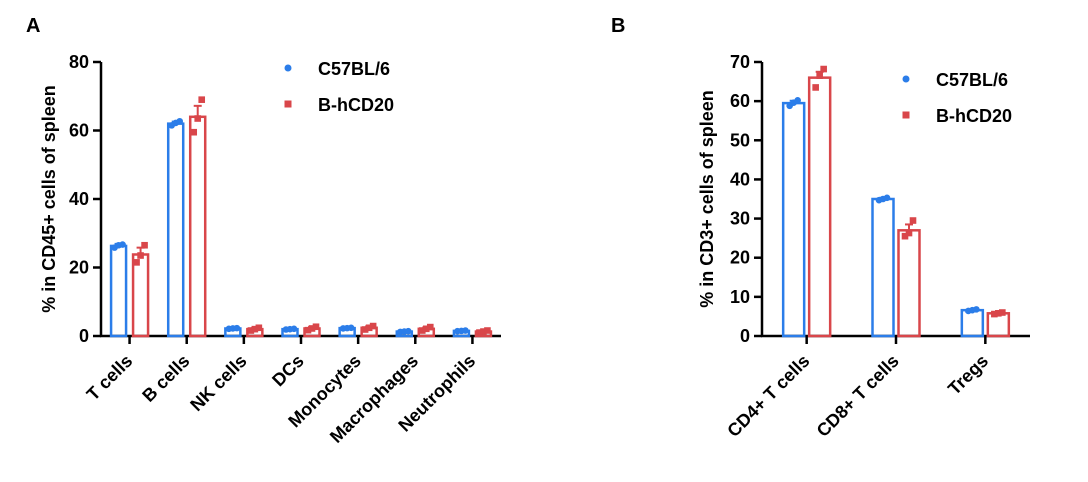 The image size is (1088, 482). I want to click on panel-a: A % in CD45+ cells of spleen, so click(42, 164).